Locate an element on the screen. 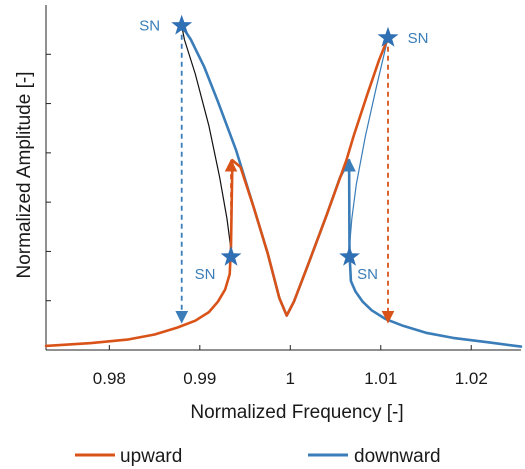  legend-label-upward: upward is located at coordinates (151, 456).